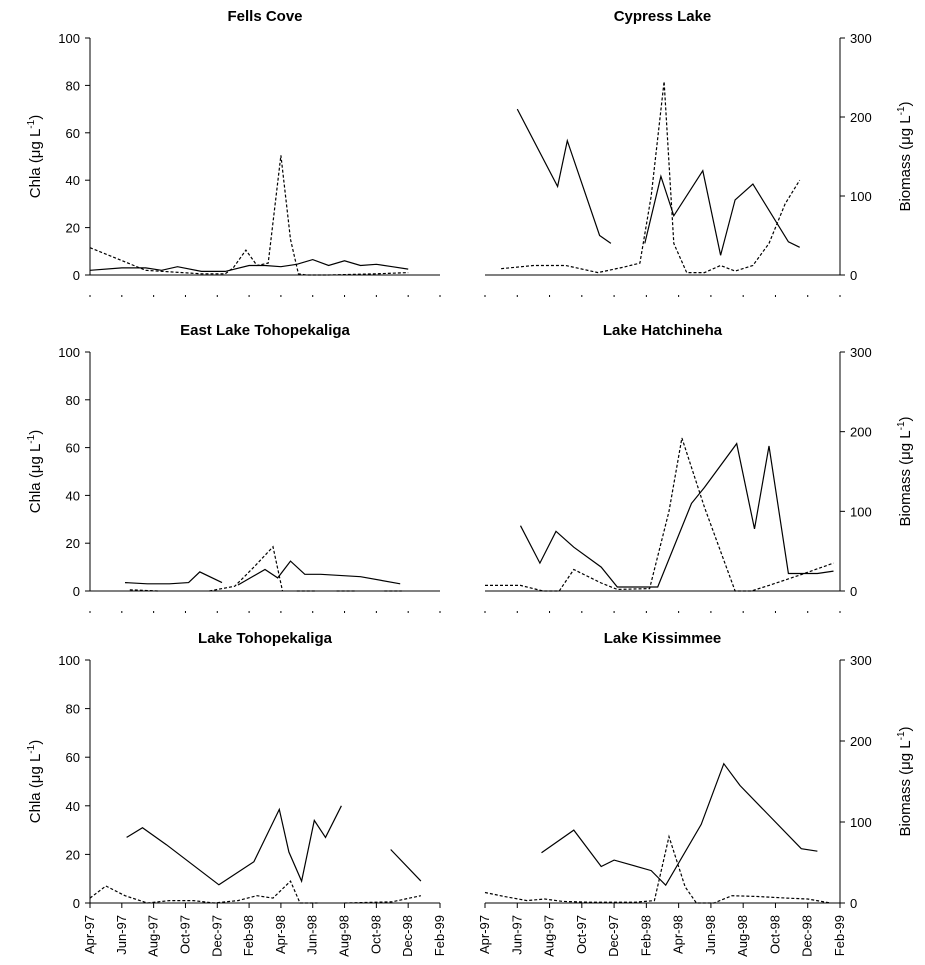  I want to click on panel-title: Lake Tohopekaliga, so click(265, 638).